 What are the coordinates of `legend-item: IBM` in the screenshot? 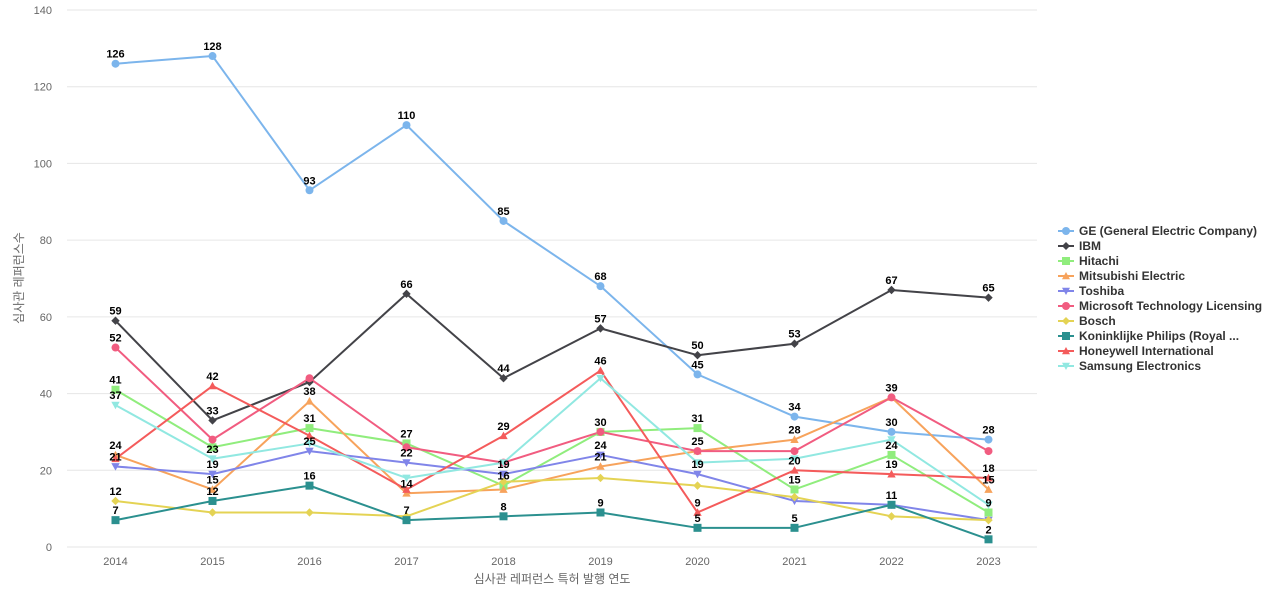 It's located at (1079, 246).